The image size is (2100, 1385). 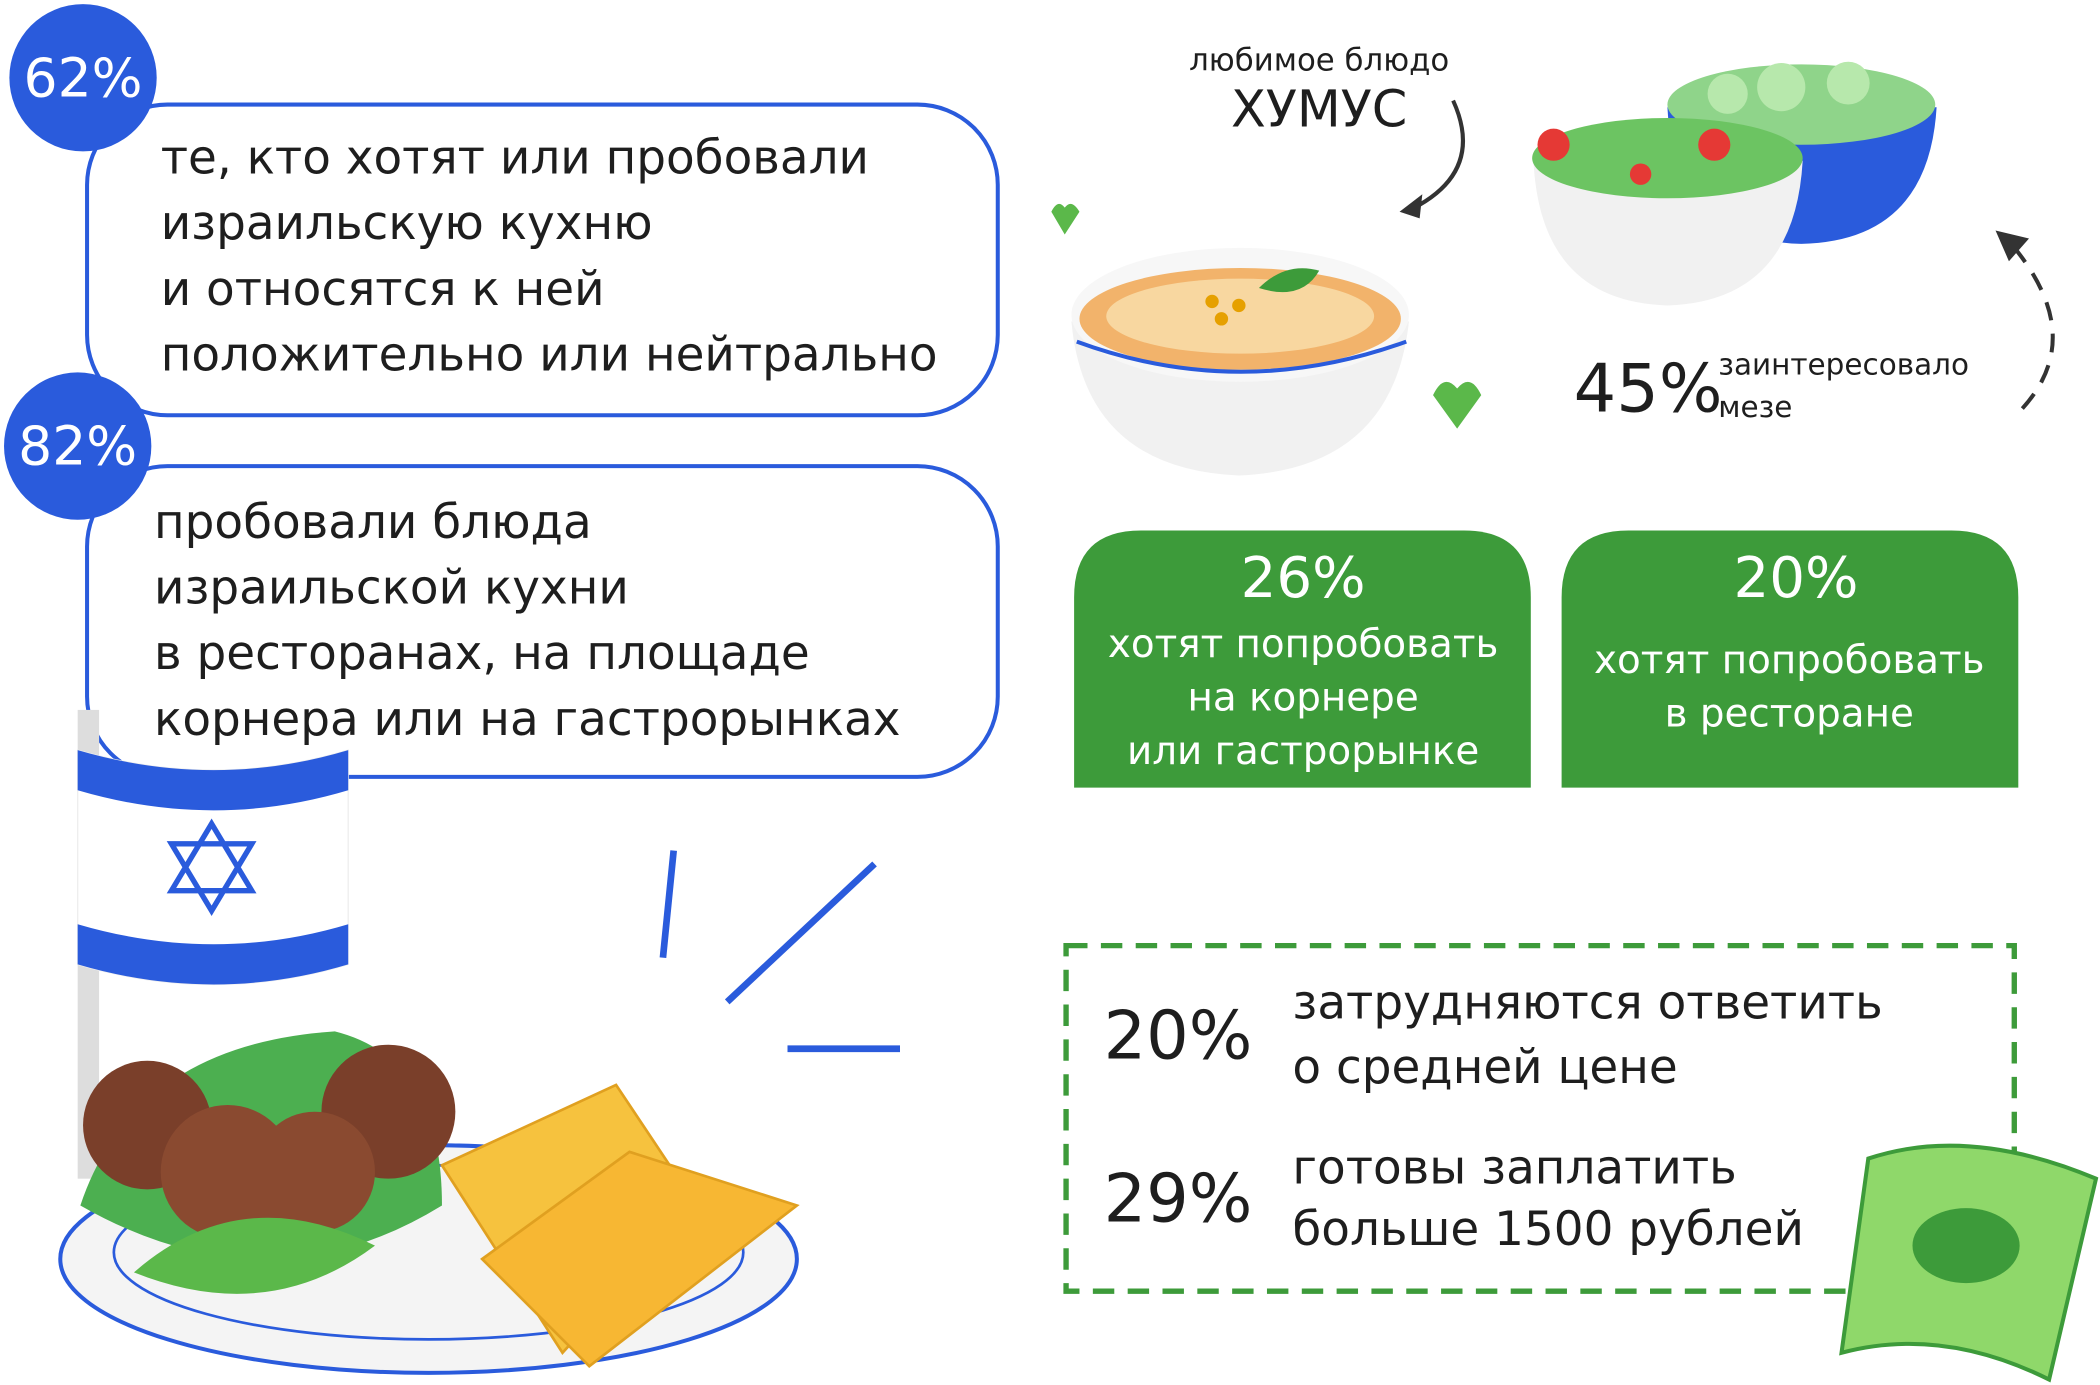 What do you see at coordinates (1266, 339) in the screenshot?
I see `hummus-bowl` at bounding box center [1266, 339].